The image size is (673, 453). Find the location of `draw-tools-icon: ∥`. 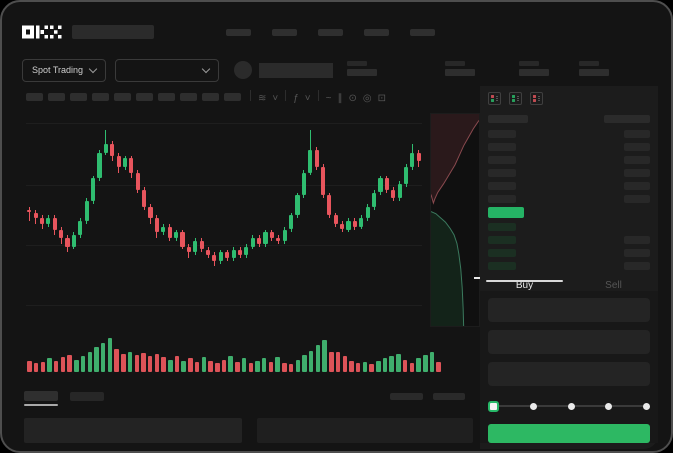

draw-tools-icon: ∥ is located at coordinates (340, 98).